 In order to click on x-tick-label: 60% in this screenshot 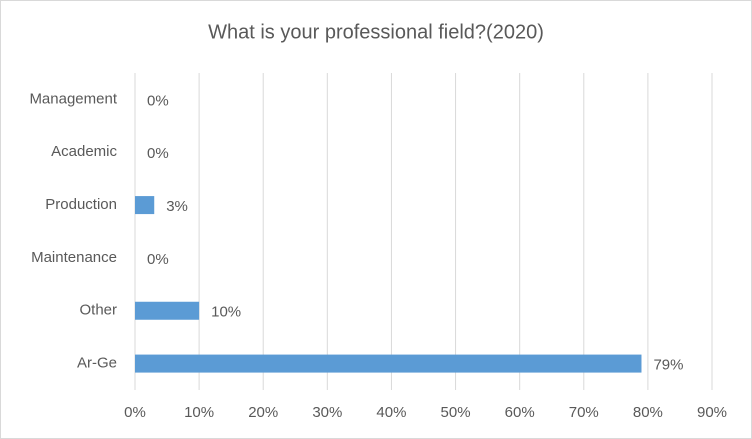, I will do `click(520, 412)`.